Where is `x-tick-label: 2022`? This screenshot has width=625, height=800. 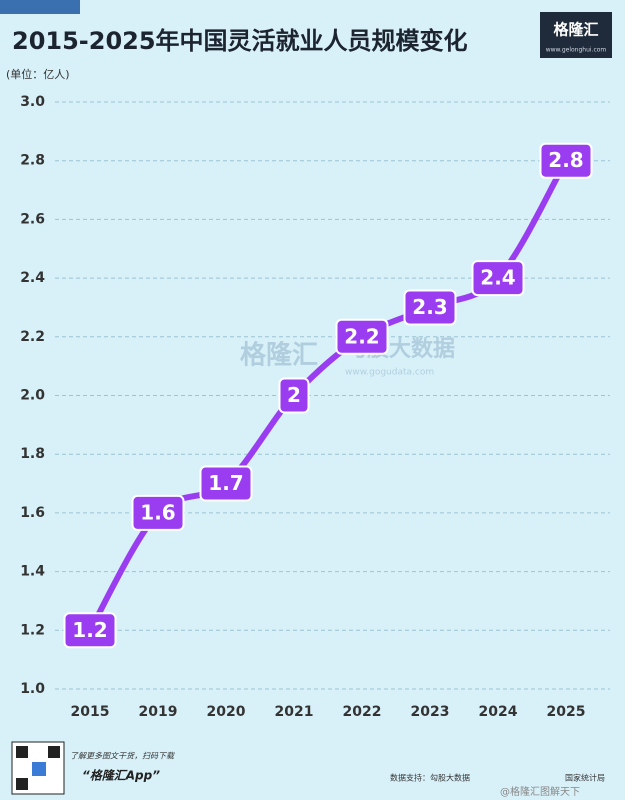
x-tick-label: 2022 is located at coordinates (362, 712).